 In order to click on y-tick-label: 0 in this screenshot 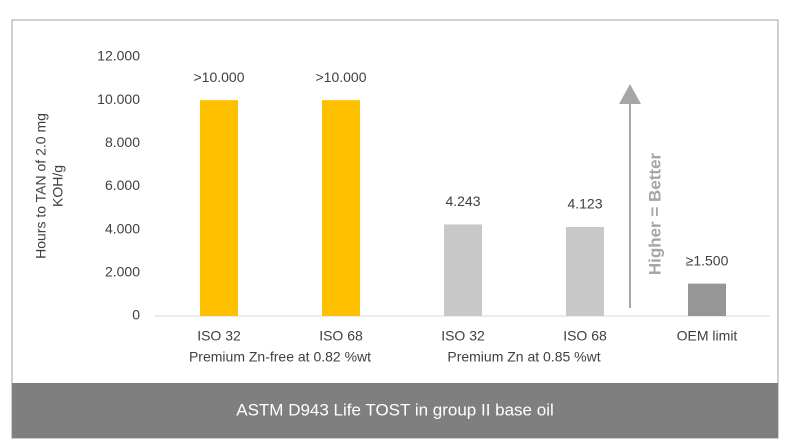, I will do `click(136, 315)`.